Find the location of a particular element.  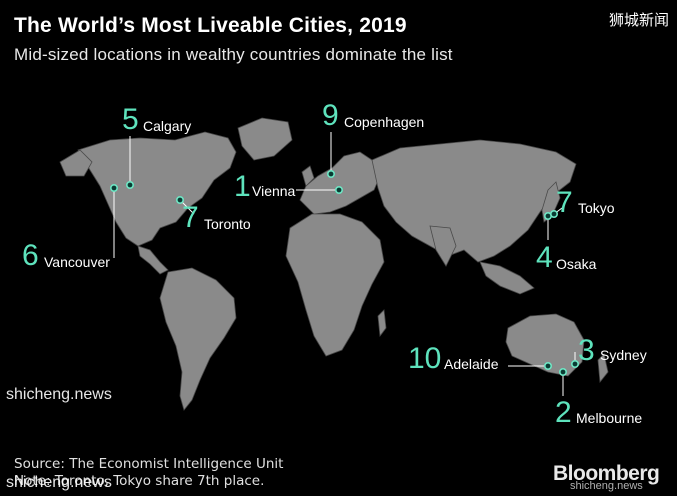

toronto-rank: 7 is located at coordinates (190, 217).